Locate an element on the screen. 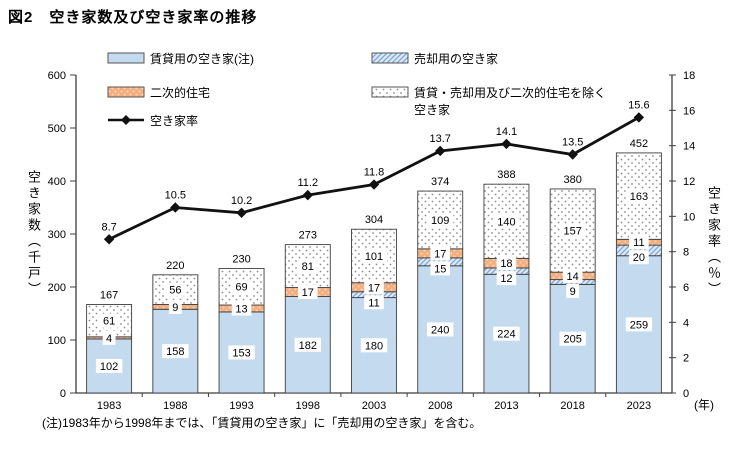 This screenshot has height=454, width=746. line-point-label: 13.7 is located at coordinates (440, 139).